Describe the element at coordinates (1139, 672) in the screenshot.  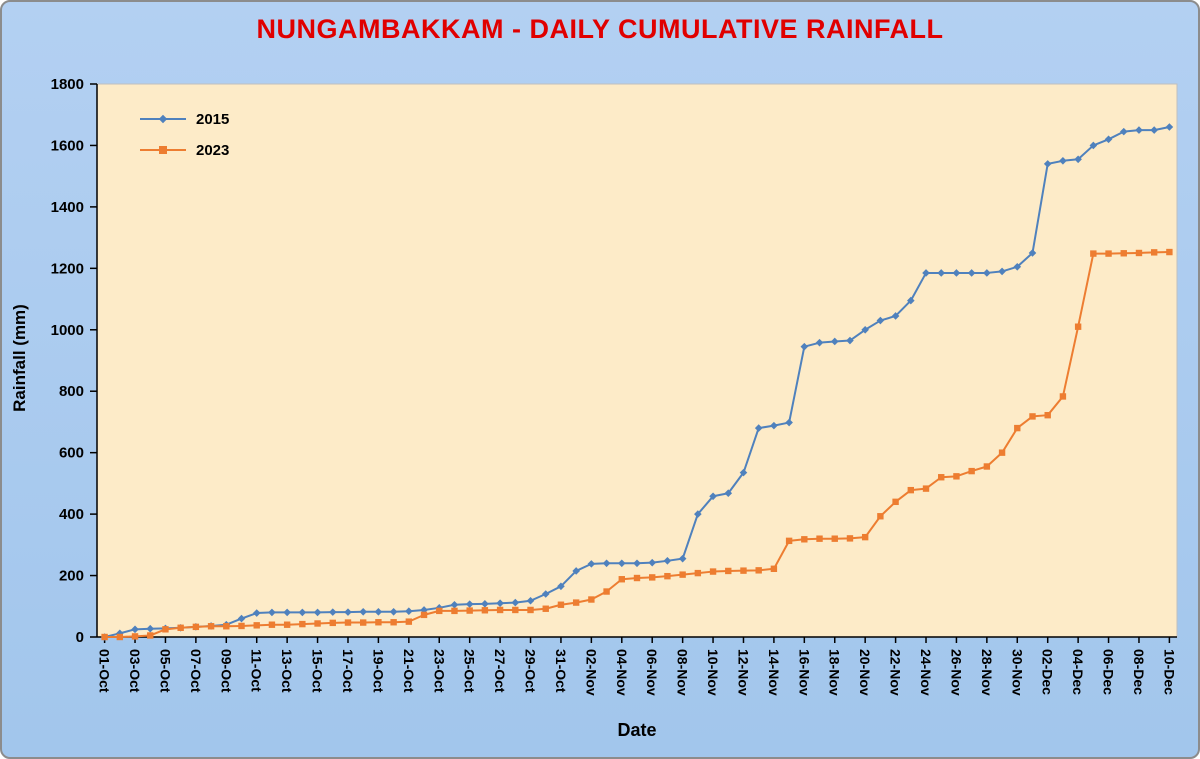
I see `x-tick-label: 08-Dec` at that location.